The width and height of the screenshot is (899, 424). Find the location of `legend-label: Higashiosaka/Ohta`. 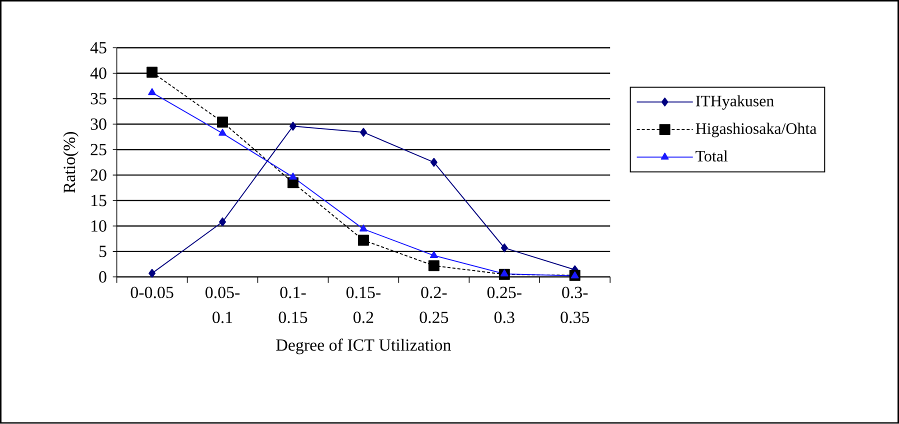

legend-label: Higashiosaka/Ohta is located at coordinates (756, 130).